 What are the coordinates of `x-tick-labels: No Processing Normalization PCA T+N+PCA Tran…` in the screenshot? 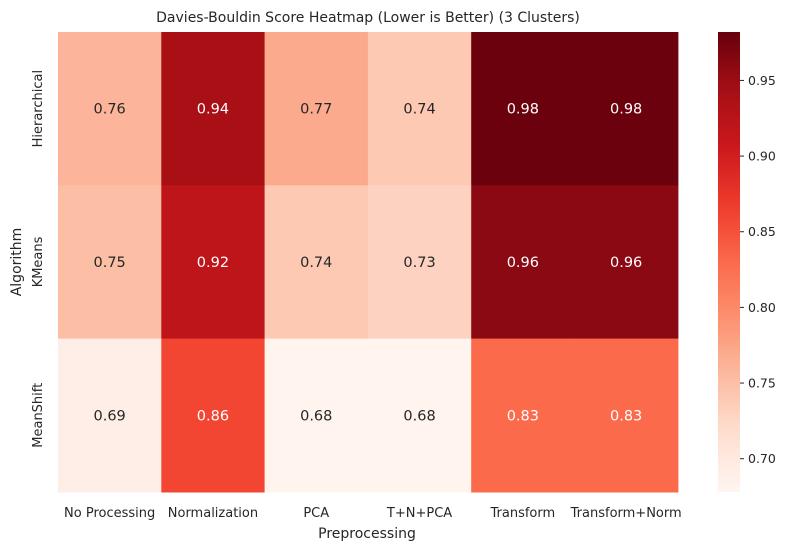 It's located at (373, 513).